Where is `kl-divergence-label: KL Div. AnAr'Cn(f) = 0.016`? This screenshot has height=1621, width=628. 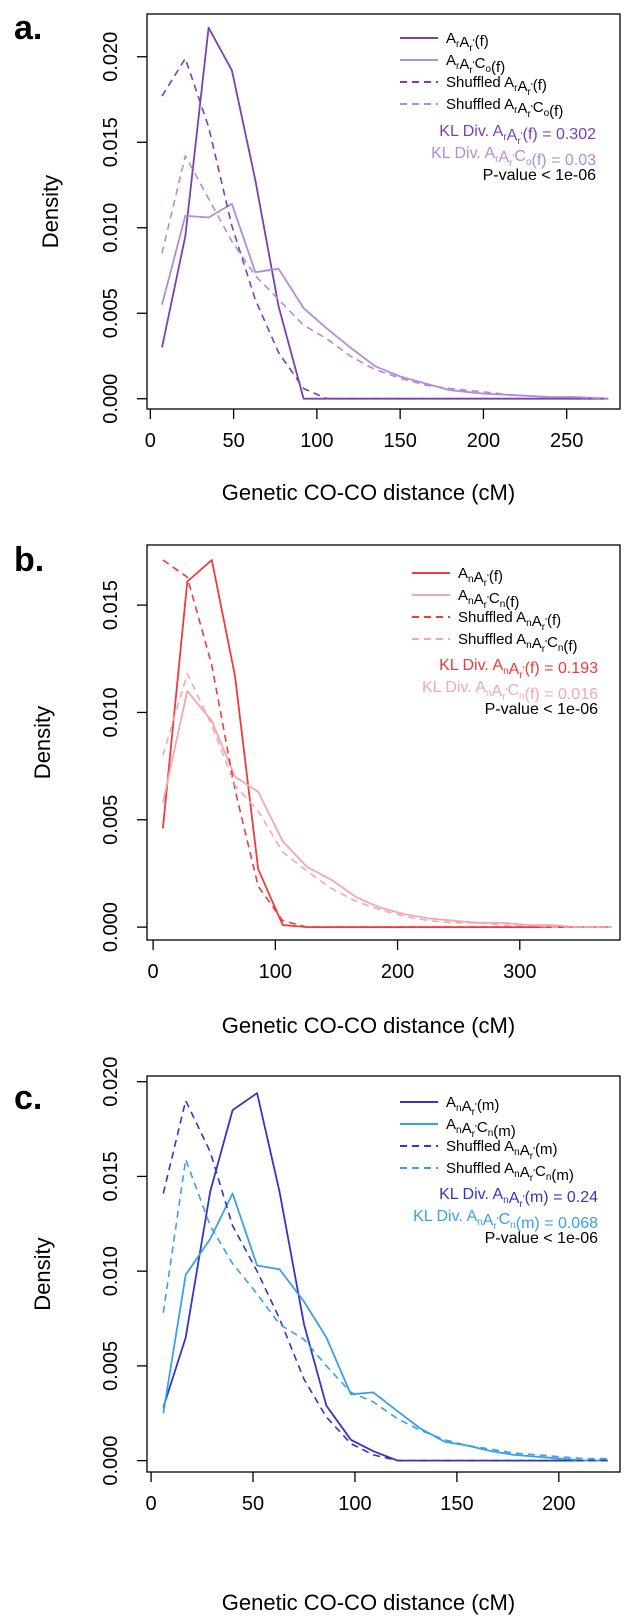 kl-divergence-label: KL Div. AnAr'Cn(f) = 0.016 is located at coordinates (510, 691).